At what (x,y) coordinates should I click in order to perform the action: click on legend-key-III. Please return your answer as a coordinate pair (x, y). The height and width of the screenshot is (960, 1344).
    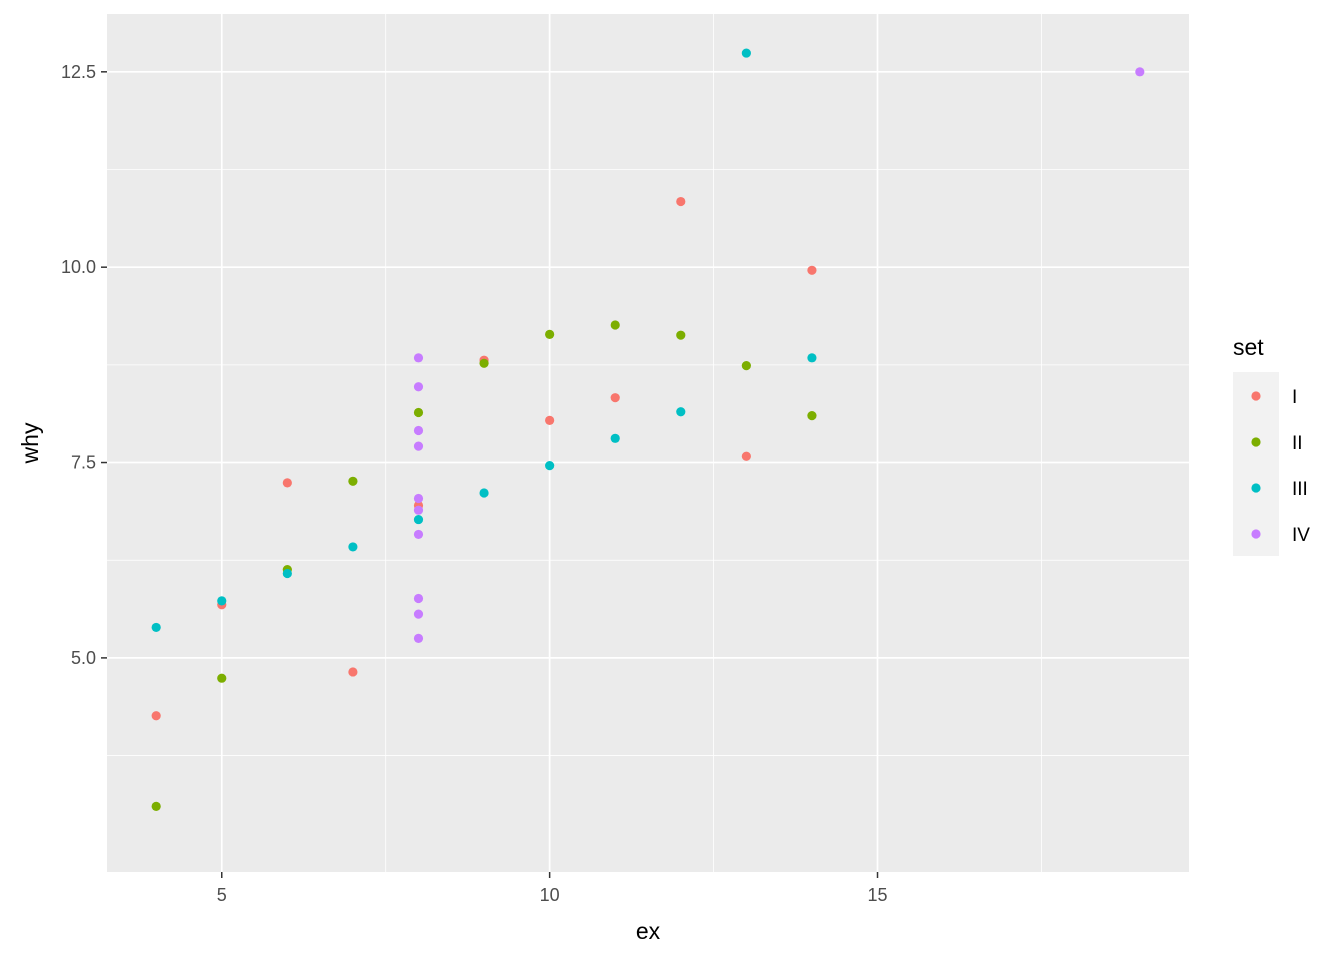
    Looking at the image, I should click on (1256, 488).